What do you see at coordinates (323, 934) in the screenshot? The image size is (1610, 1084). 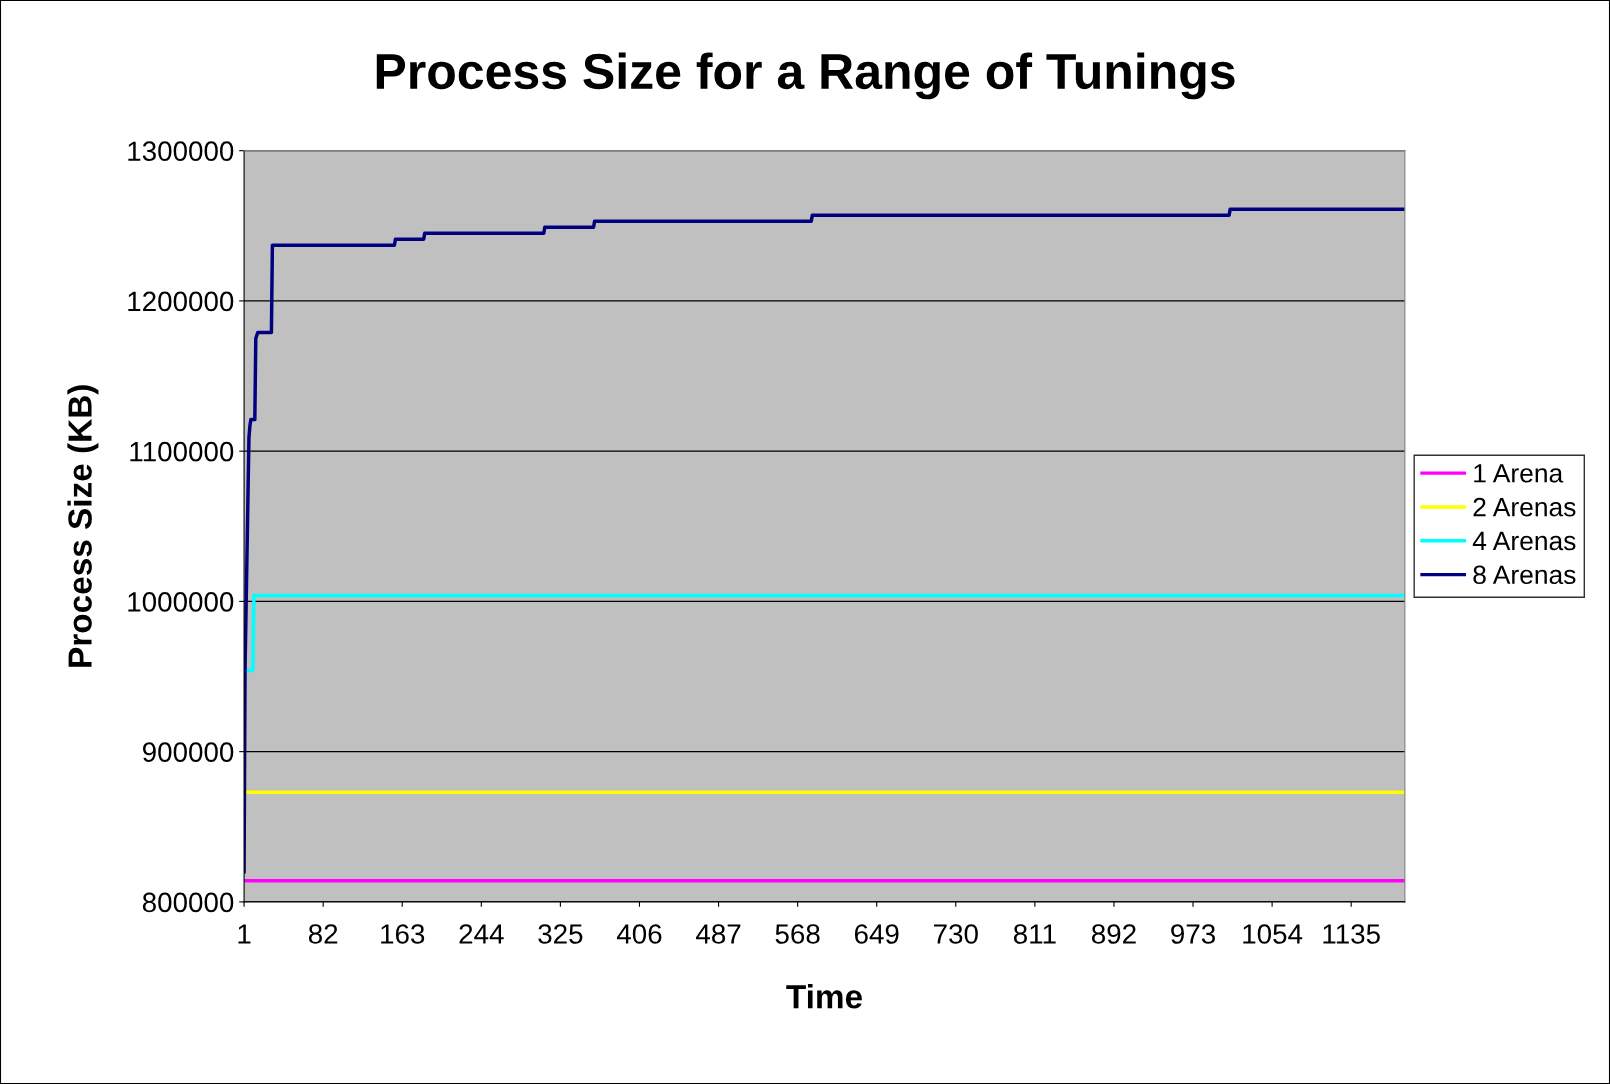 I see `x-tick-label: 82` at bounding box center [323, 934].